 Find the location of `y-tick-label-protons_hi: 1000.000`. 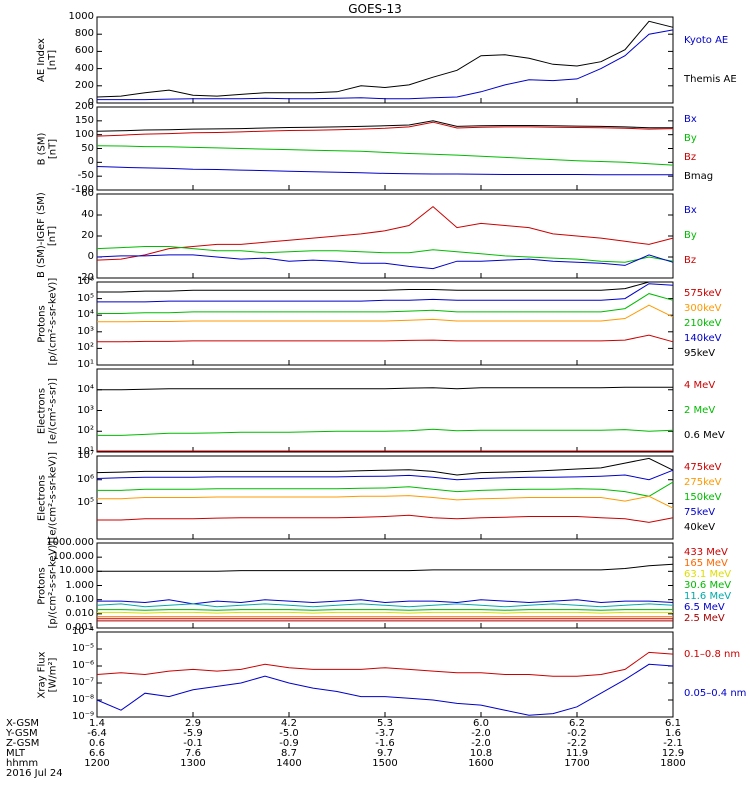

y-tick-label-protons_hi: 1000.000 is located at coordinates (70, 542).